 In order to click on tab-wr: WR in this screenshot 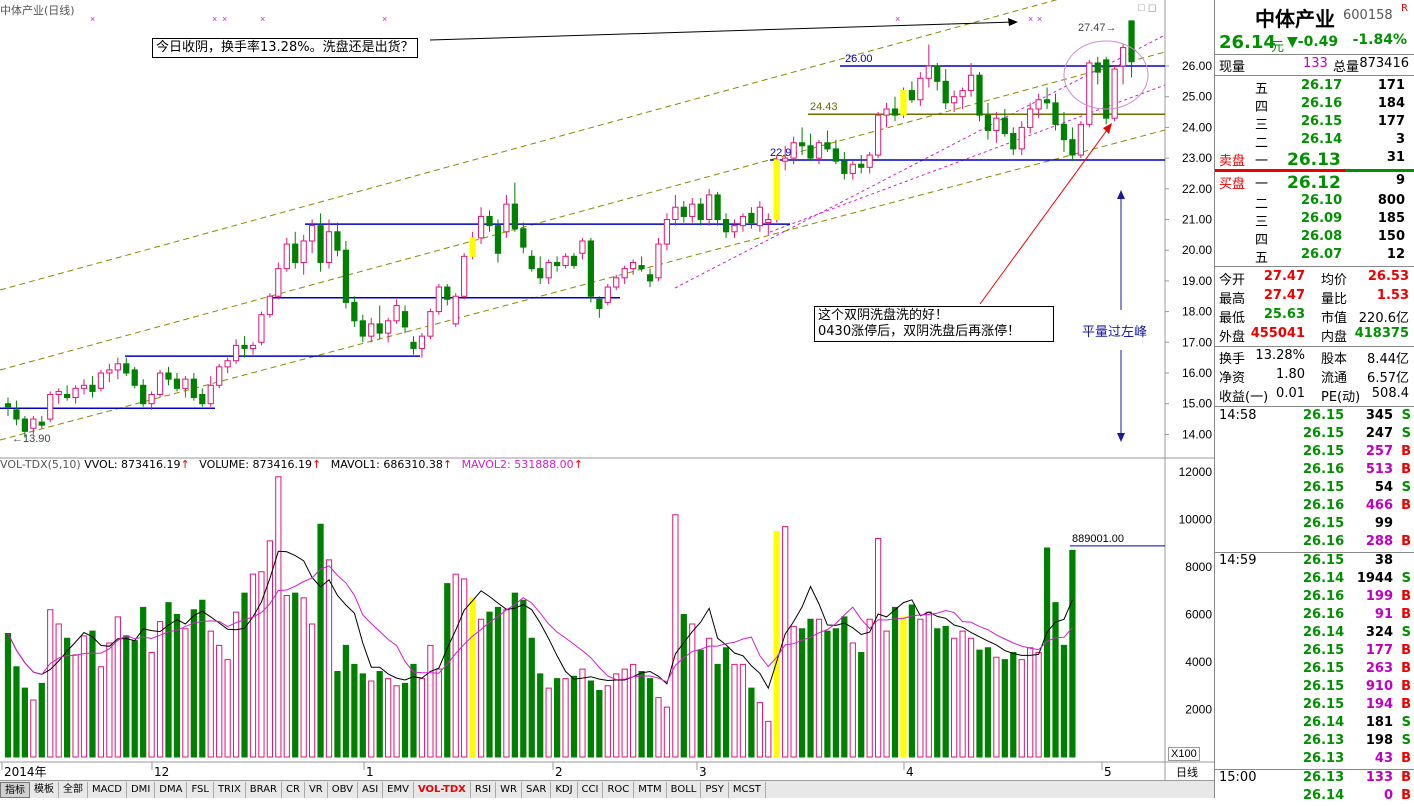, I will do `click(509, 789)`.